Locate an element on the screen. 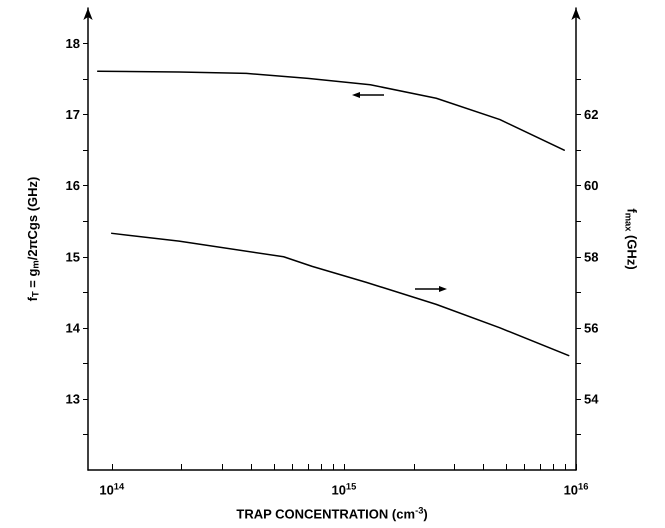 This screenshot has height=528, width=665. y2-tick-label: 56 is located at coordinates (591, 328).